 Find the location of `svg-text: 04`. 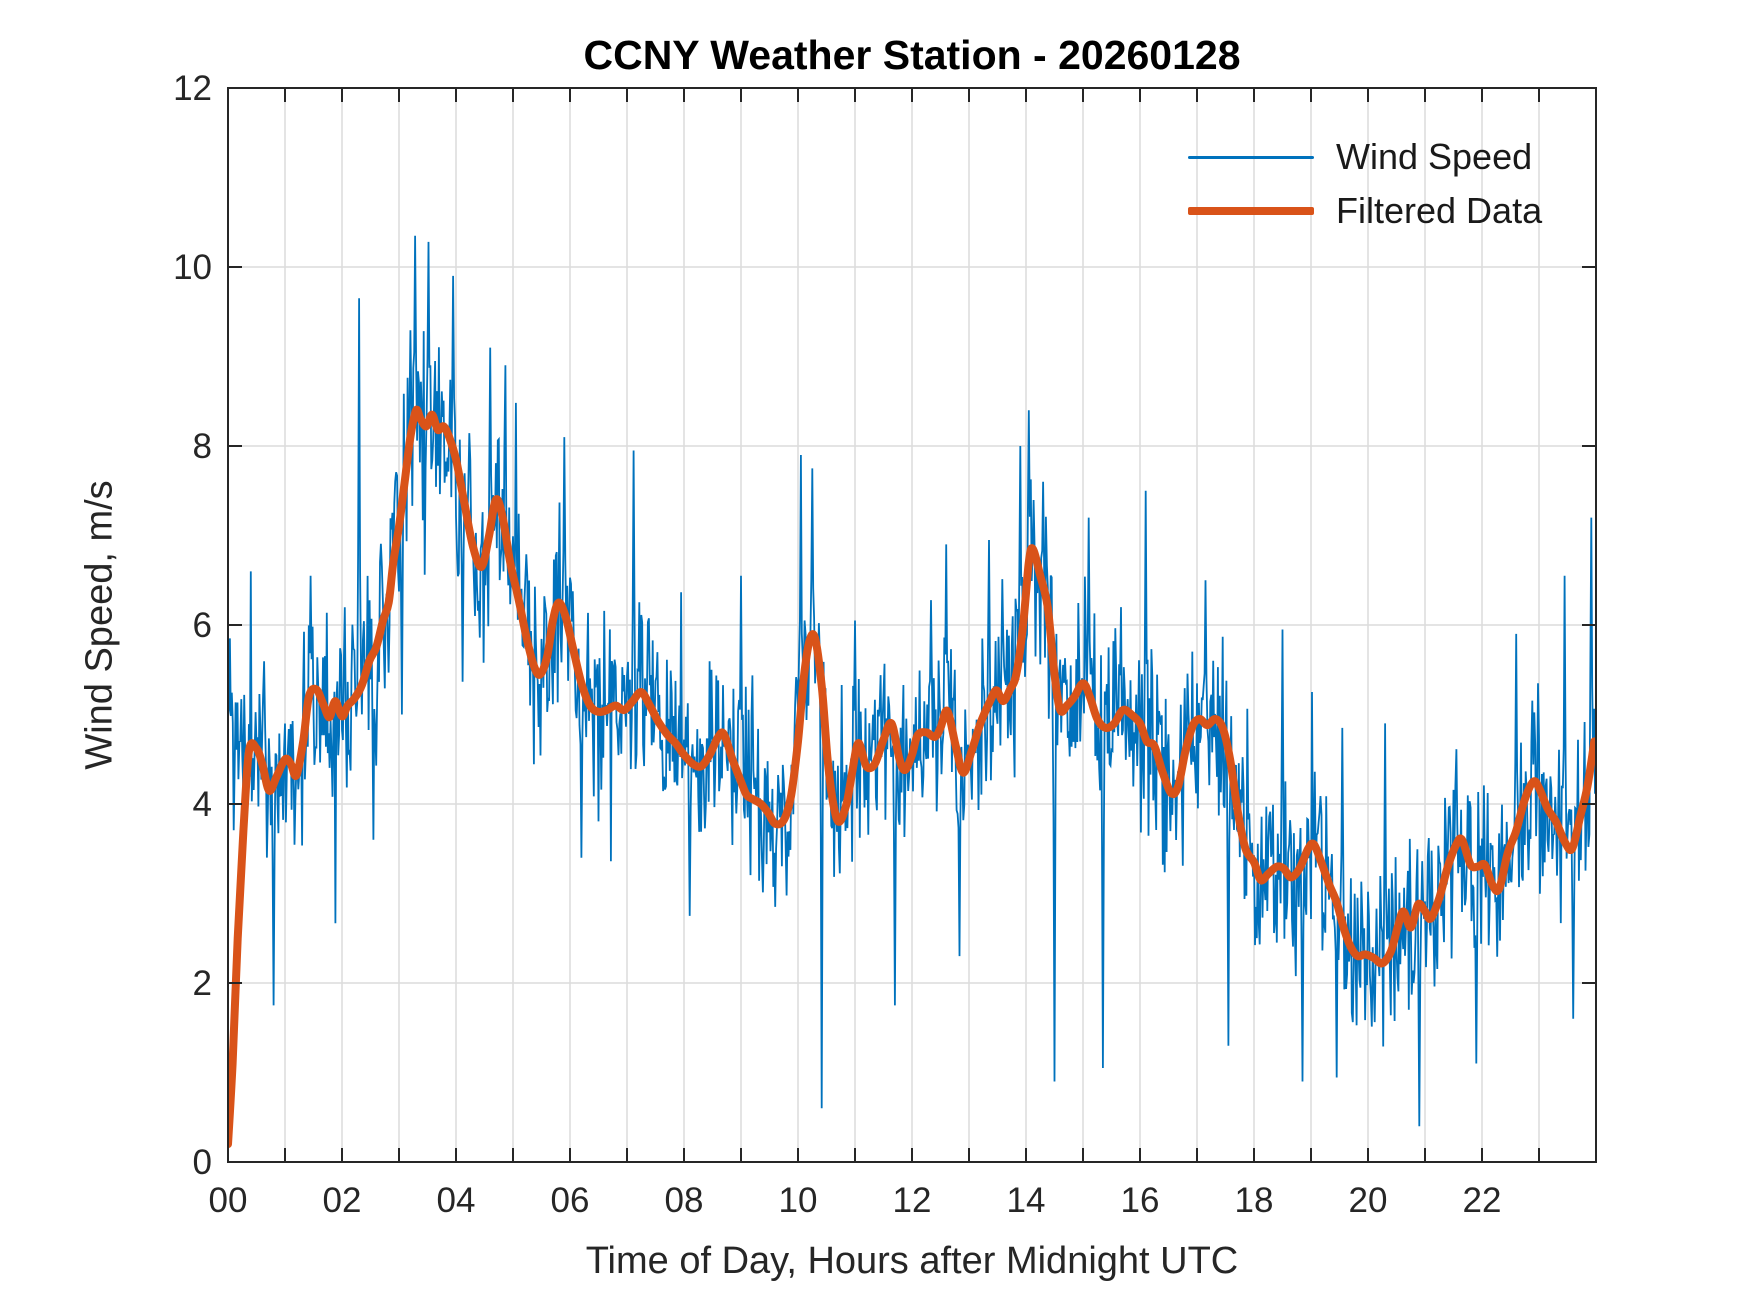

svg-text: 04 is located at coordinates (456, 1200).